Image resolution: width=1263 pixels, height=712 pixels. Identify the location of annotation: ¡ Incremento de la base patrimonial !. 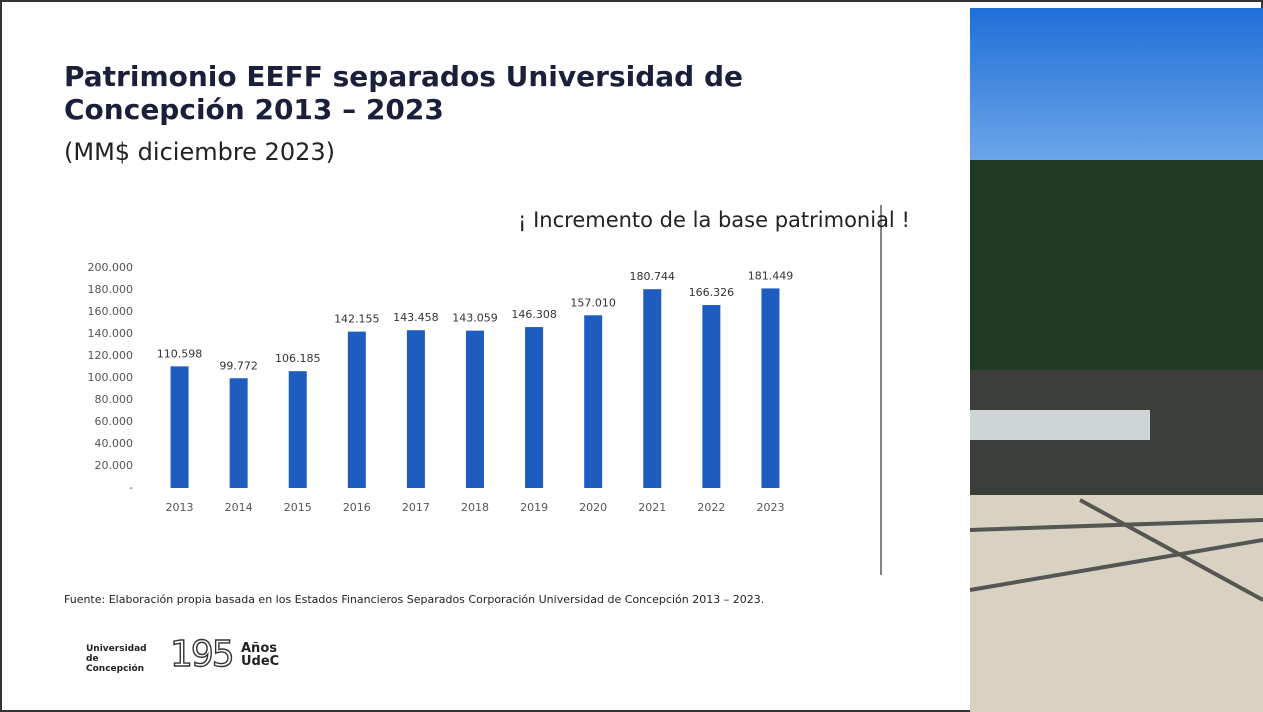
(714, 220).